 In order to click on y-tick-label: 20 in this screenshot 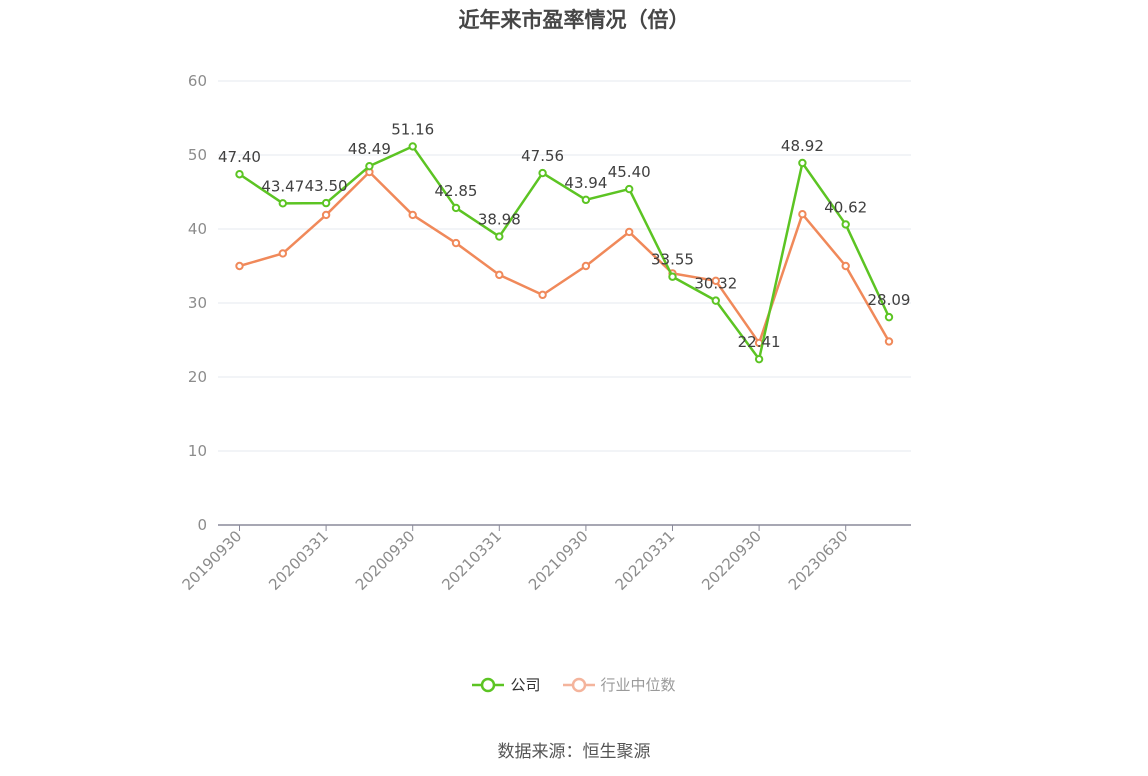, I will do `click(197, 377)`.